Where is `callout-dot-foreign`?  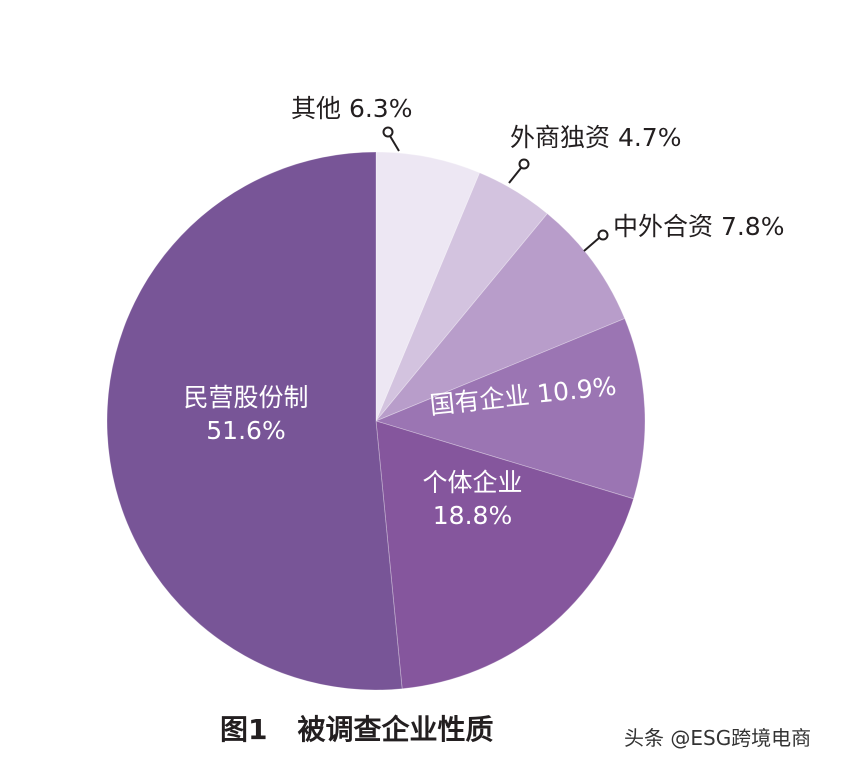
callout-dot-foreign is located at coordinates (524, 164).